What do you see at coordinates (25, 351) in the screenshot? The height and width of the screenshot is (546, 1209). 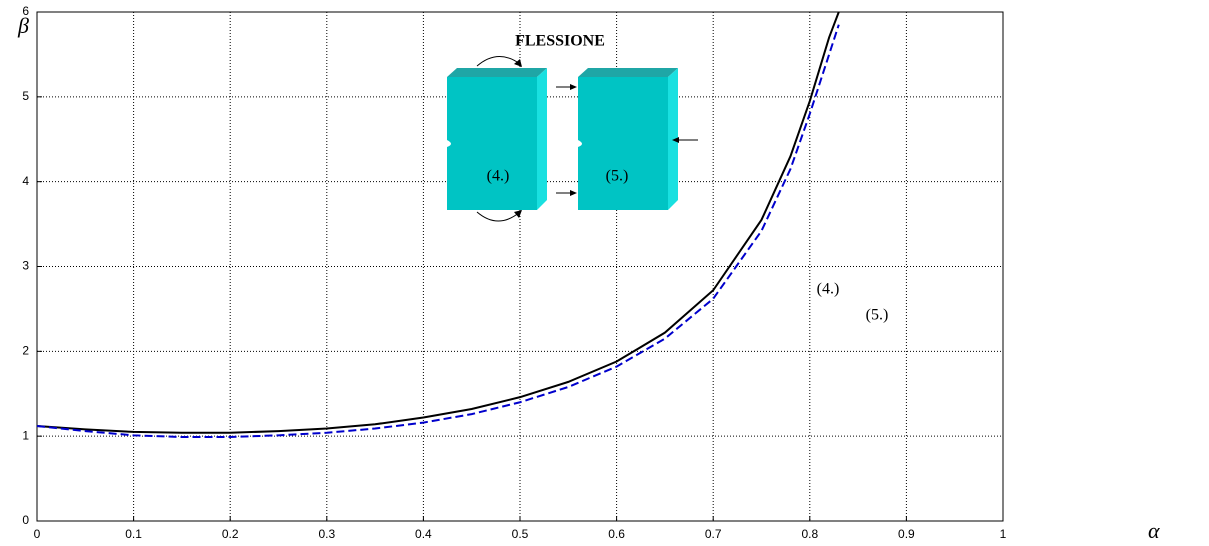 I see `y-tick-label: 2` at bounding box center [25, 351].